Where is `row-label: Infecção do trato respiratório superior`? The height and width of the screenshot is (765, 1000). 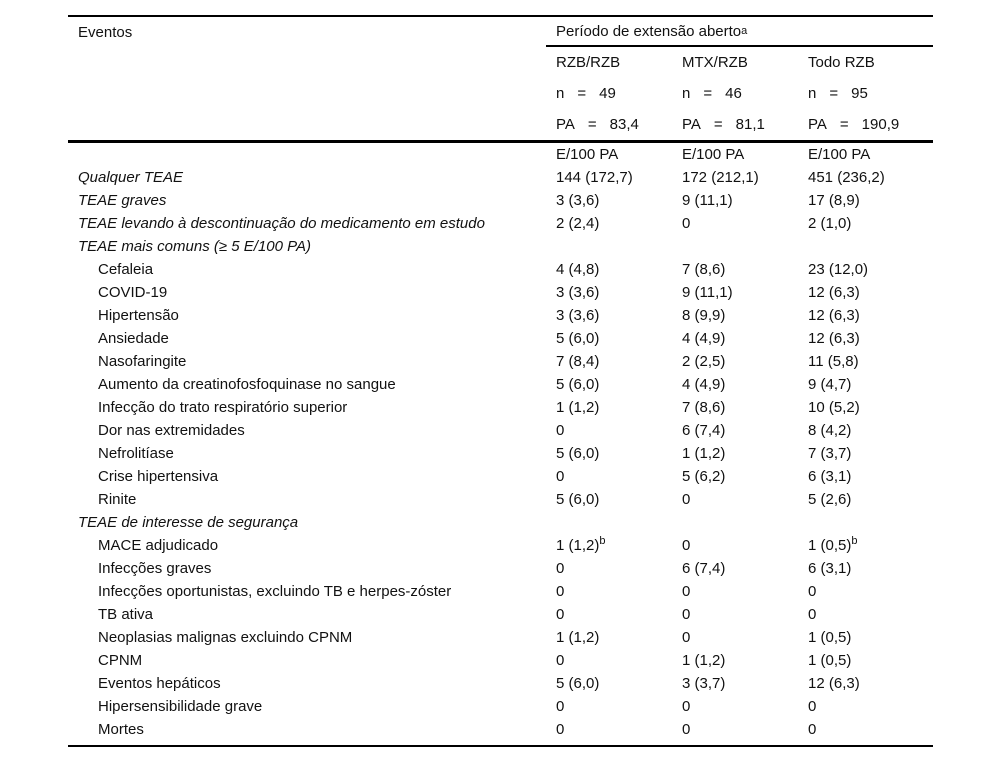 row-label: Infecção do trato respiratório superior is located at coordinates (223, 407).